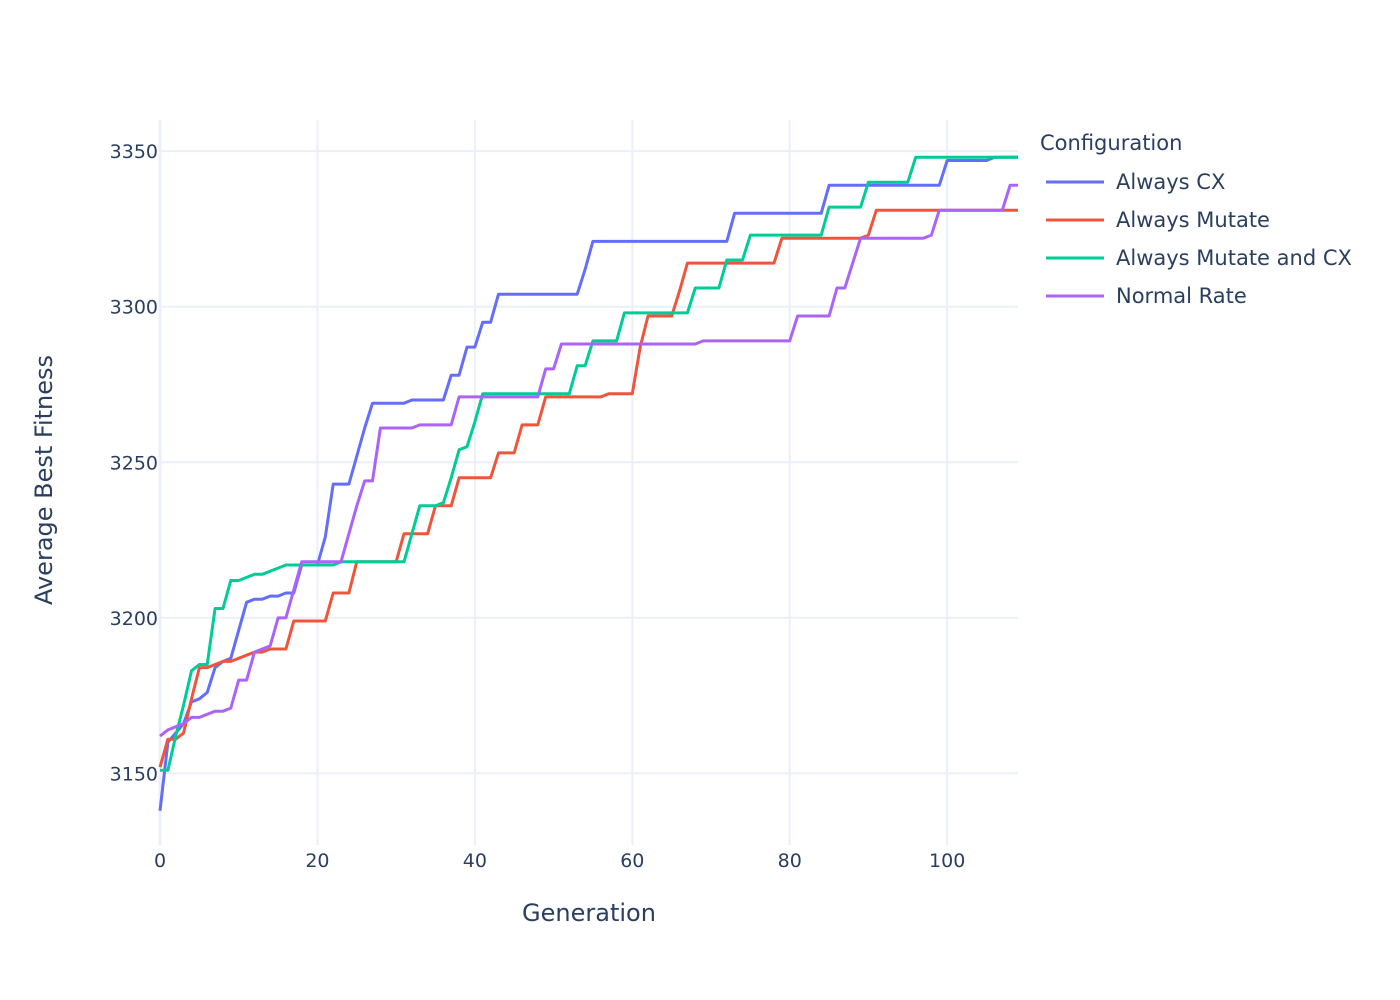  What do you see at coordinates (317, 861) in the screenshot?
I see `x-tick-label: 20` at bounding box center [317, 861].